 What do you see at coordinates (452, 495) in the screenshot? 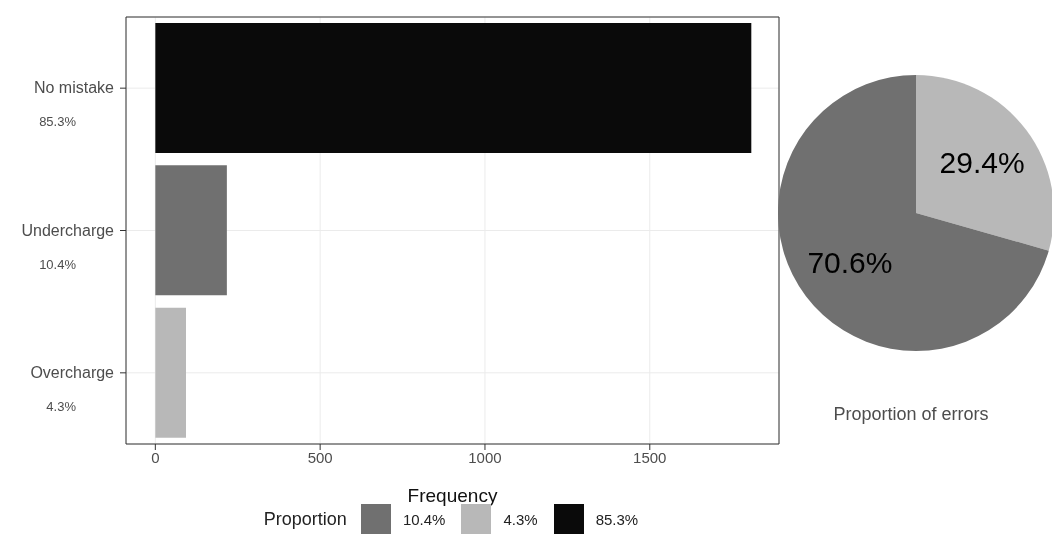
I see `x-axis-title: Frequency` at bounding box center [452, 495].